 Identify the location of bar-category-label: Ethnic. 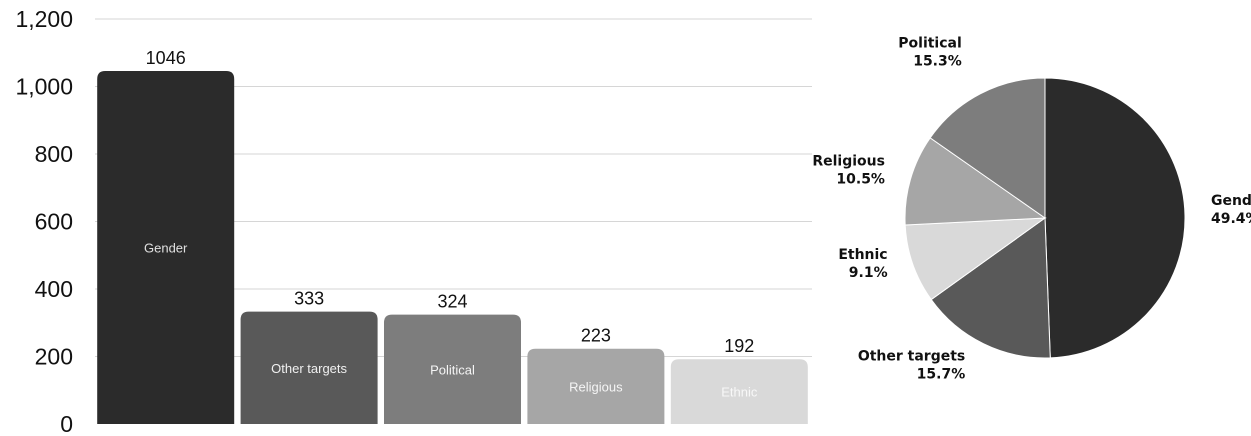
(739, 392).